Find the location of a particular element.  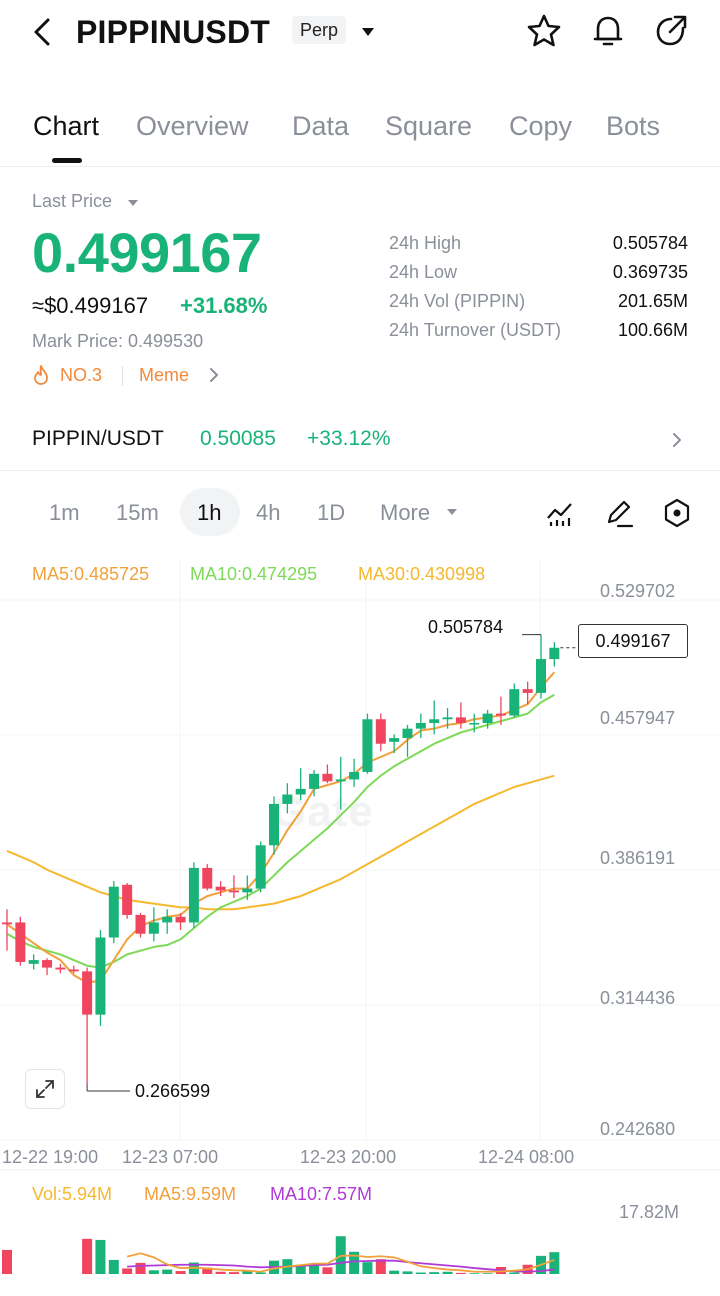

share-icon is located at coordinates (672, 31).